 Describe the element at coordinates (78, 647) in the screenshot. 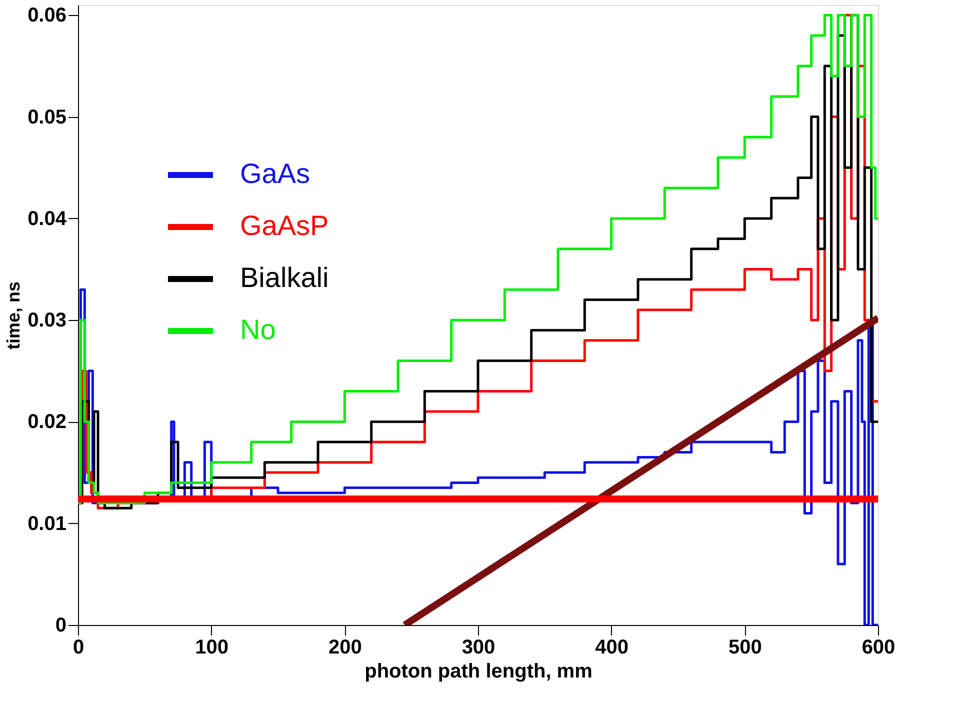

I see `x-tick-label: 0` at that location.